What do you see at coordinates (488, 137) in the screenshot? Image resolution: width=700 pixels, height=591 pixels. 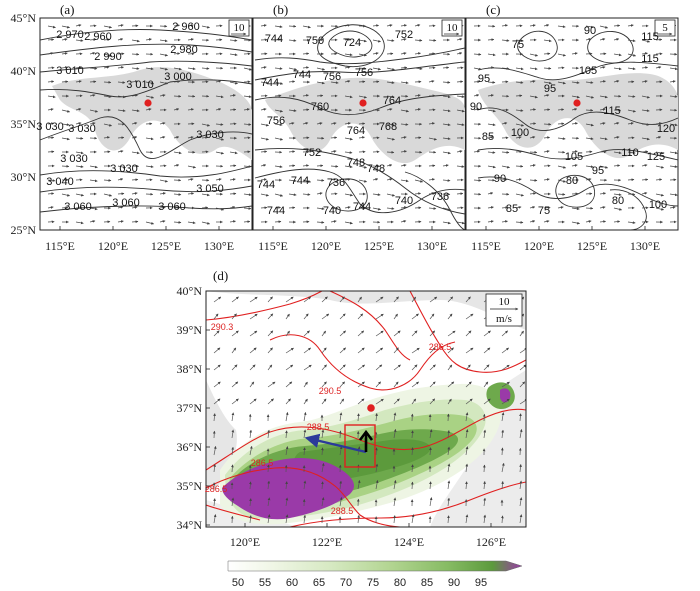 I see `panel-c-contour-label: 85` at bounding box center [488, 137].